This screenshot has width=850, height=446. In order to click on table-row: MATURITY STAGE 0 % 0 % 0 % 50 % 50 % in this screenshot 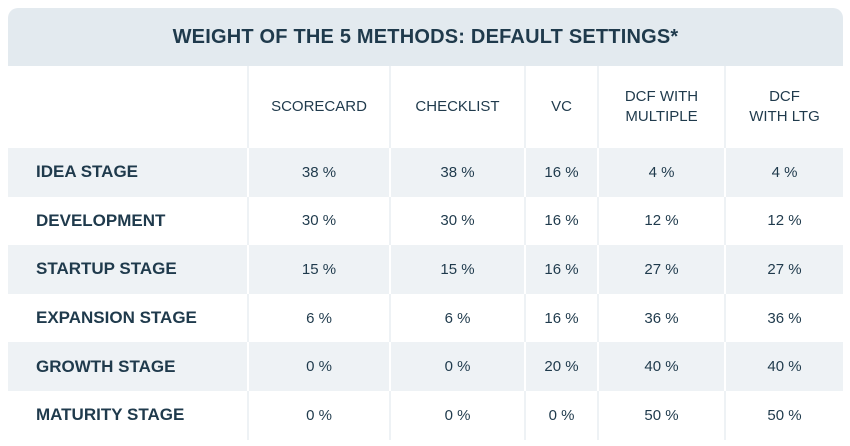, I will do `click(425, 415)`.